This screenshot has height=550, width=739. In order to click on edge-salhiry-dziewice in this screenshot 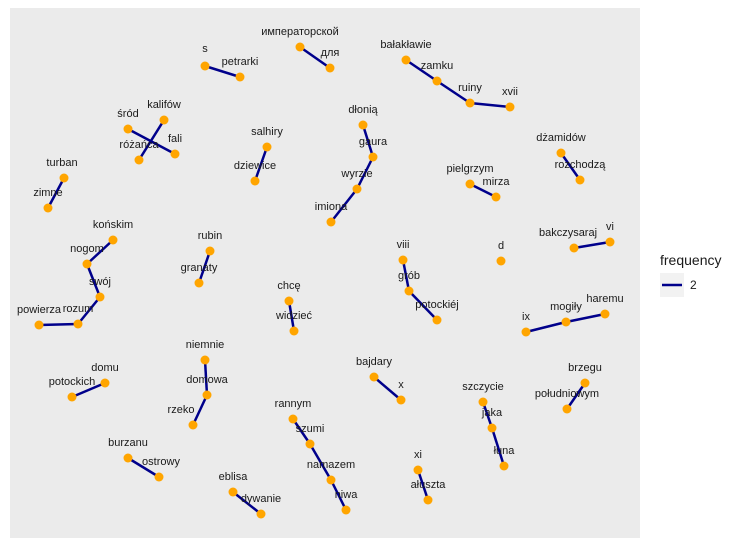, I will do `click(261, 164)`.